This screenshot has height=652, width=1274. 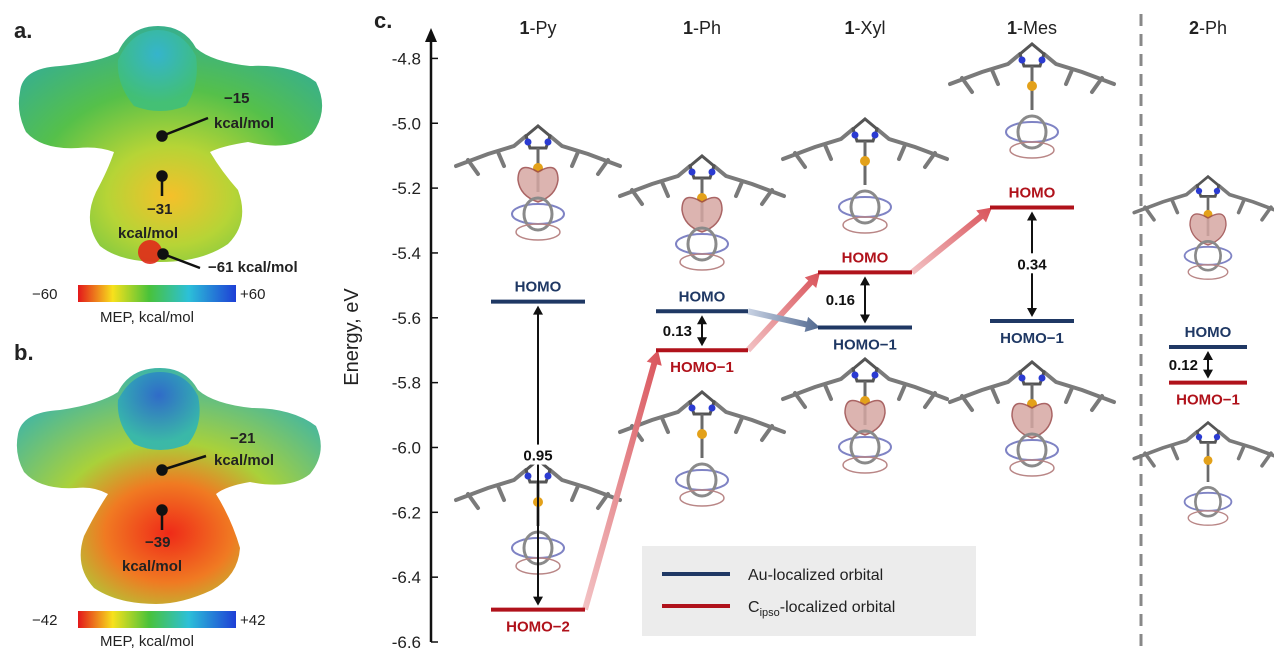 I want to click on mep-a-unit-1: kcal/mol, so click(x=244, y=123).